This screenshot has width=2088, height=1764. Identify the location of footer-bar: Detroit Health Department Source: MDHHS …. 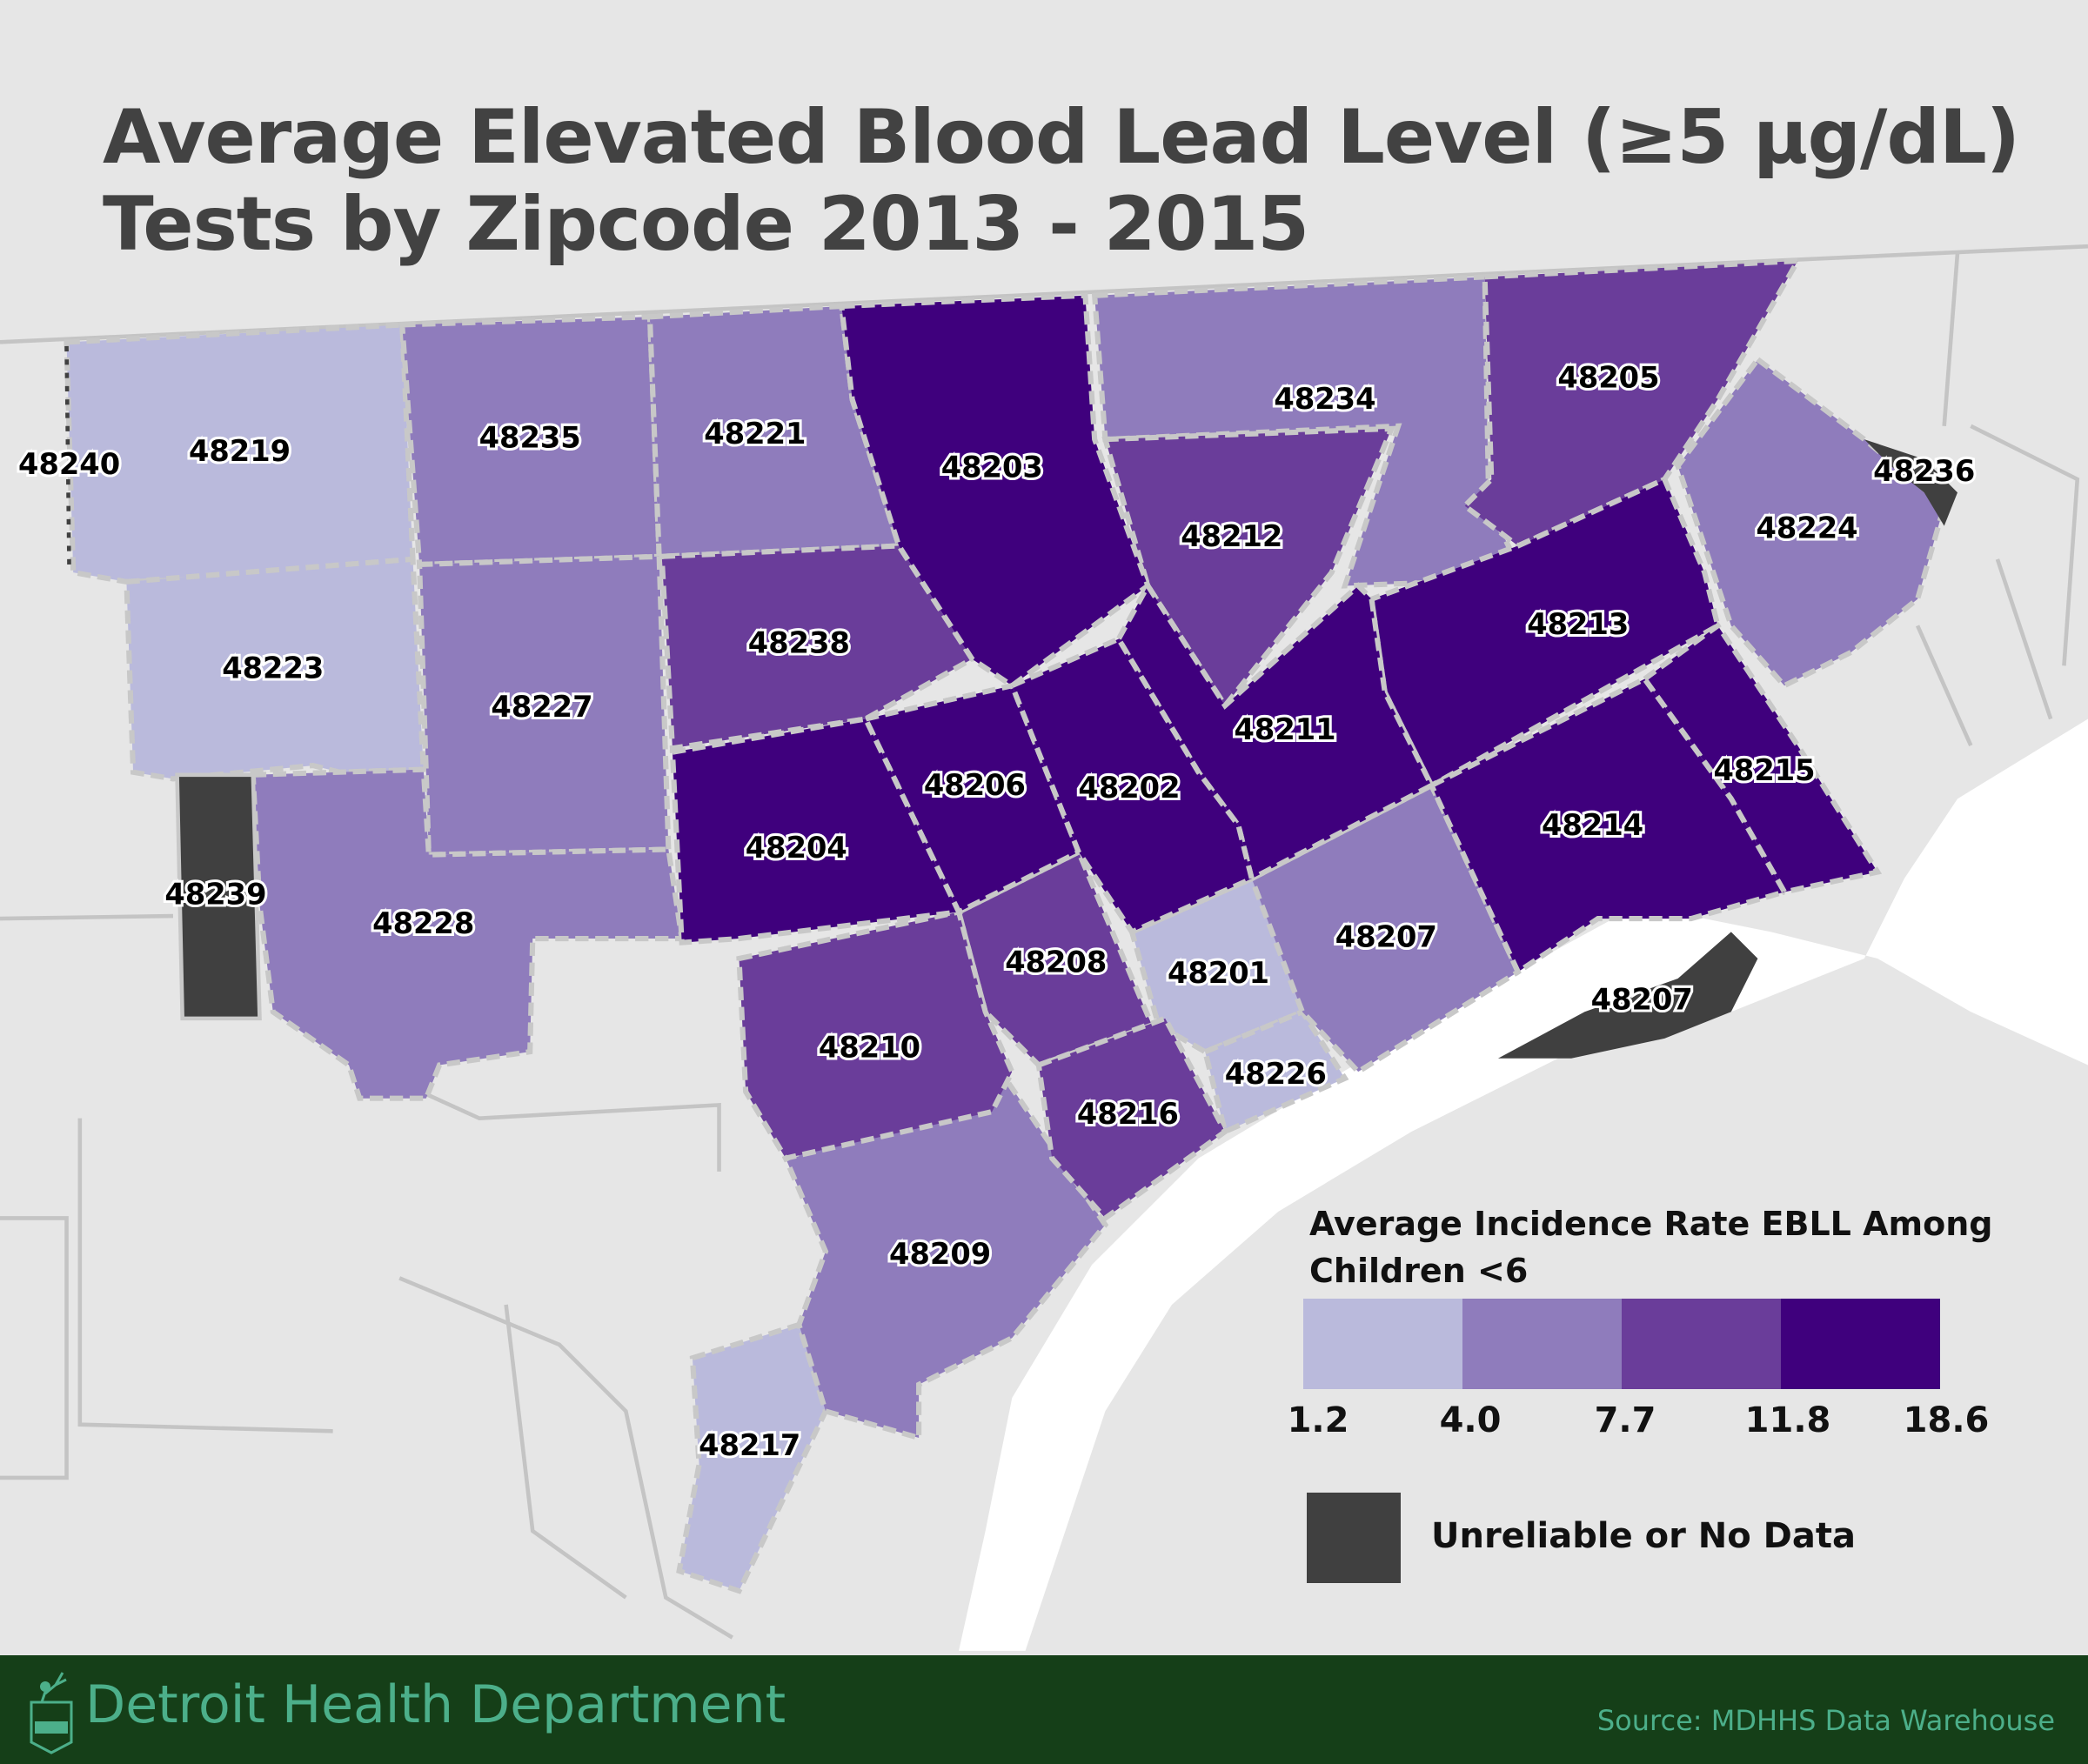
(1044, 1709).